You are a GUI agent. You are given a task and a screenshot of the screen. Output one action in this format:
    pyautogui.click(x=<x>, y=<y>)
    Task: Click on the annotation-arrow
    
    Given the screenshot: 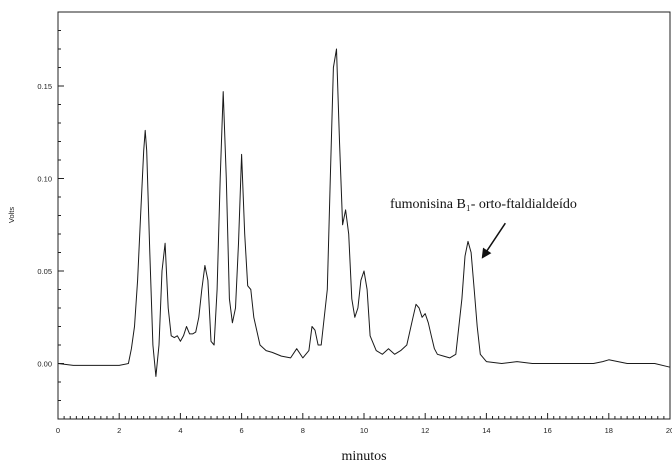 What is the action you would take?
    pyautogui.click(x=493, y=240)
    